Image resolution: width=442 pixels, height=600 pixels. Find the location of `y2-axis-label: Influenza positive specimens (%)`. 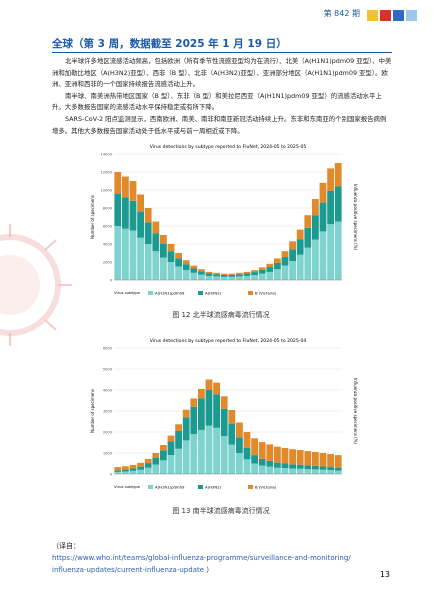

y2-axis-label: Influenza positive specimens (%) is located at coordinates (355, 217).